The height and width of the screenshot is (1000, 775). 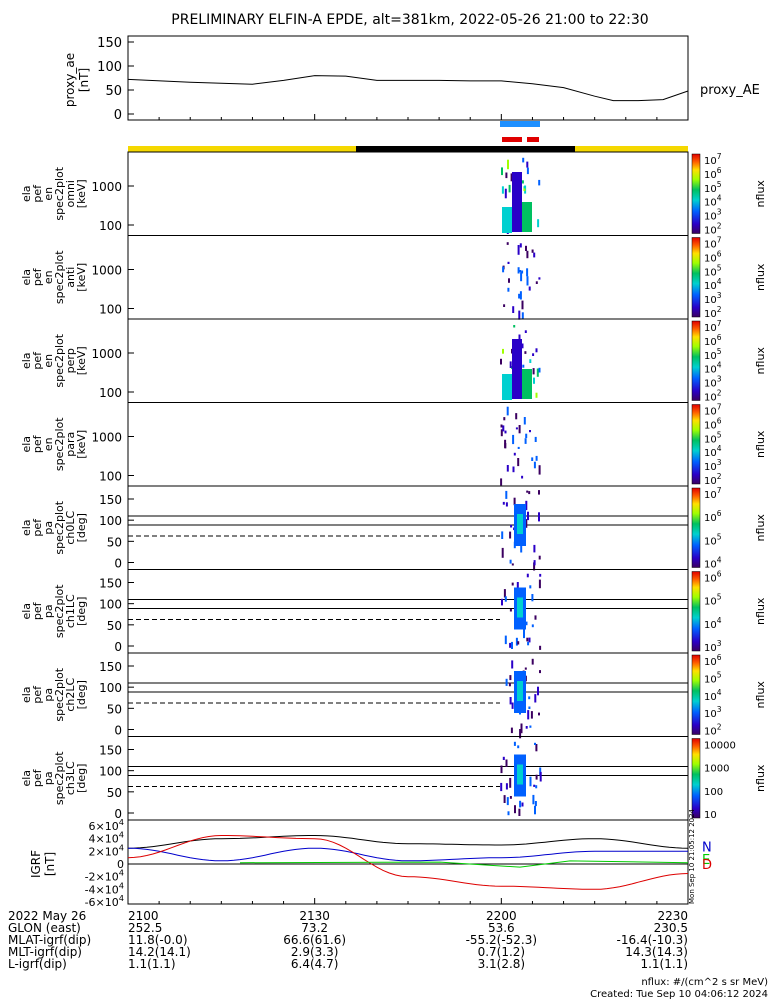 What do you see at coordinates (713, 396) in the screenshot?
I see `colorbar-2-tick: 10²` at bounding box center [713, 396].